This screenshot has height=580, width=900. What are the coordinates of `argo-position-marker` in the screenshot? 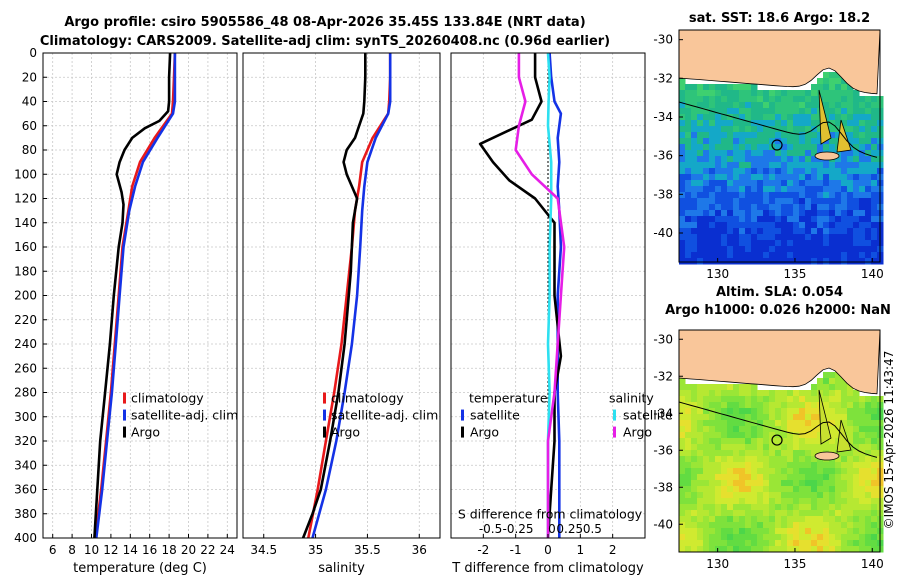 It's located at (777, 145).